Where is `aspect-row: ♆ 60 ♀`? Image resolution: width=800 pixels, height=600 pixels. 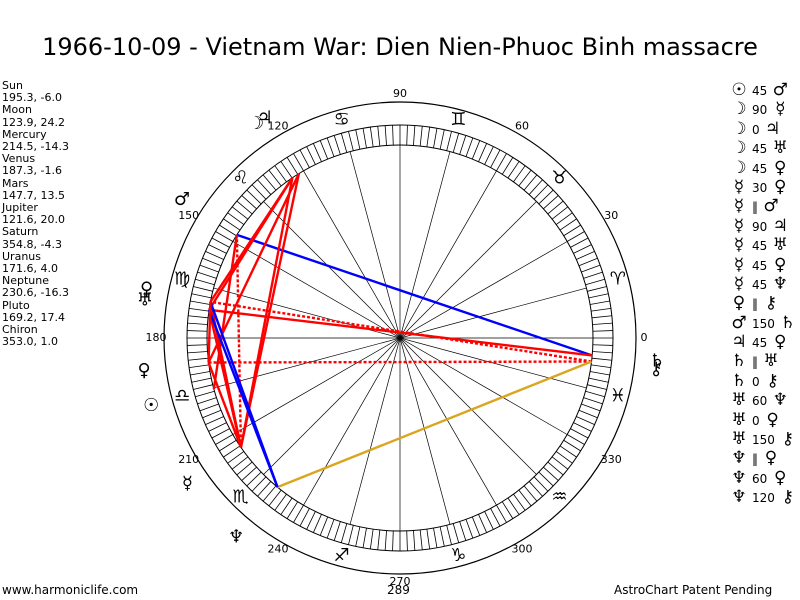 aspect-row: ♆ 60 ♀ is located at coordinates (763, 478).